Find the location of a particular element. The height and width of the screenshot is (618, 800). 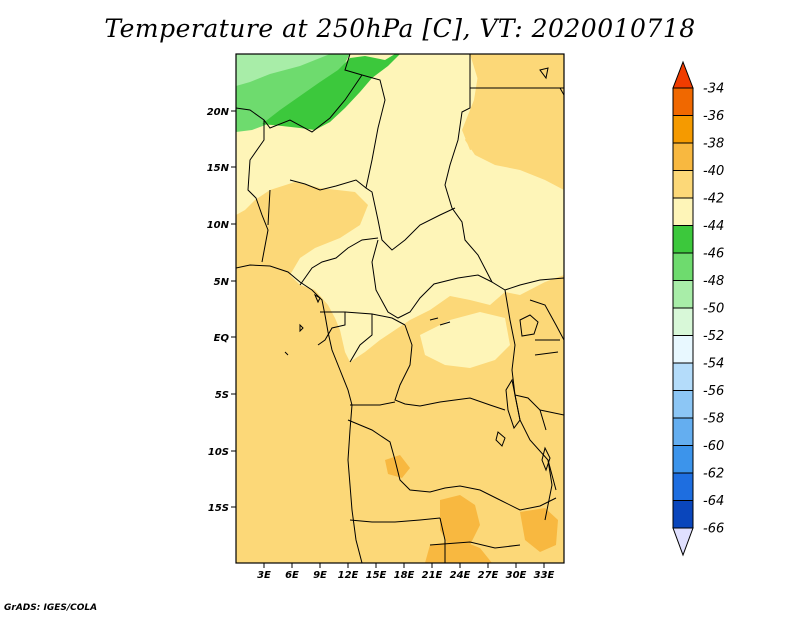

colorbar-label: -66 is located at coordinates (713, 529).